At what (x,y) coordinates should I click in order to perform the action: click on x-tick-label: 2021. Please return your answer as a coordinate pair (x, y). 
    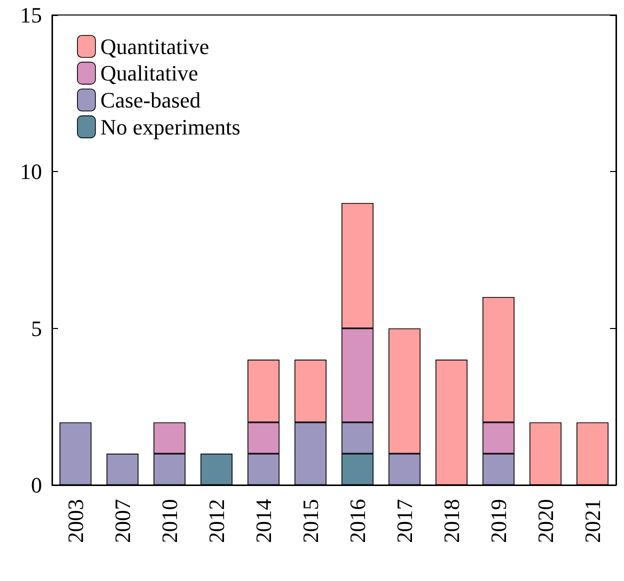
    Looking at the image, I should click on (592, 521).